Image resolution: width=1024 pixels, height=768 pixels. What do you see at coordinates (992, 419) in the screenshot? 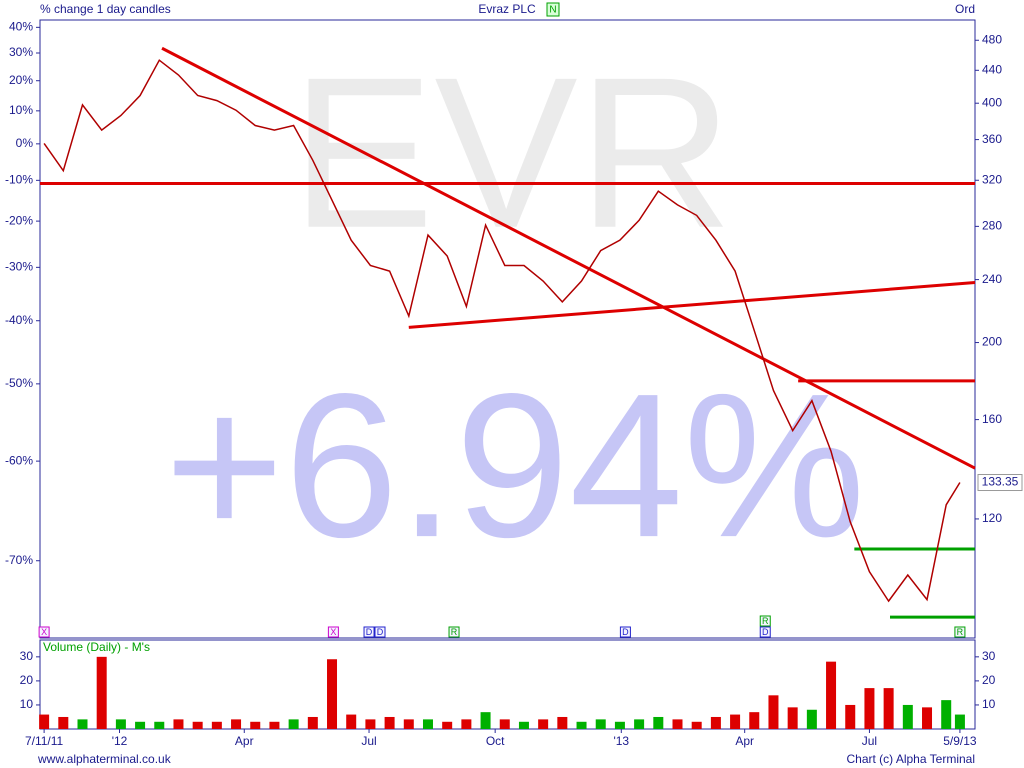
I see `y-tick-label: 160` at bounding box center [992, 419].